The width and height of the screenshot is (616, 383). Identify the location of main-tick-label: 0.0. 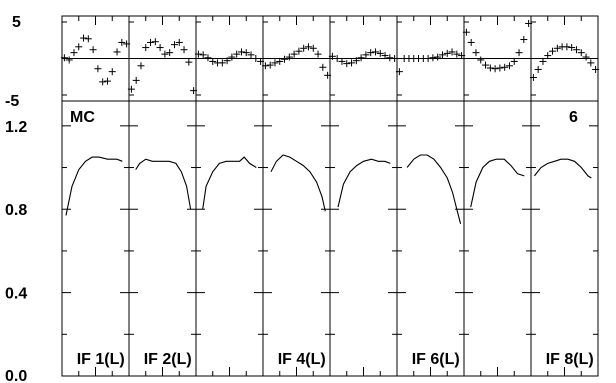
(16, 375).